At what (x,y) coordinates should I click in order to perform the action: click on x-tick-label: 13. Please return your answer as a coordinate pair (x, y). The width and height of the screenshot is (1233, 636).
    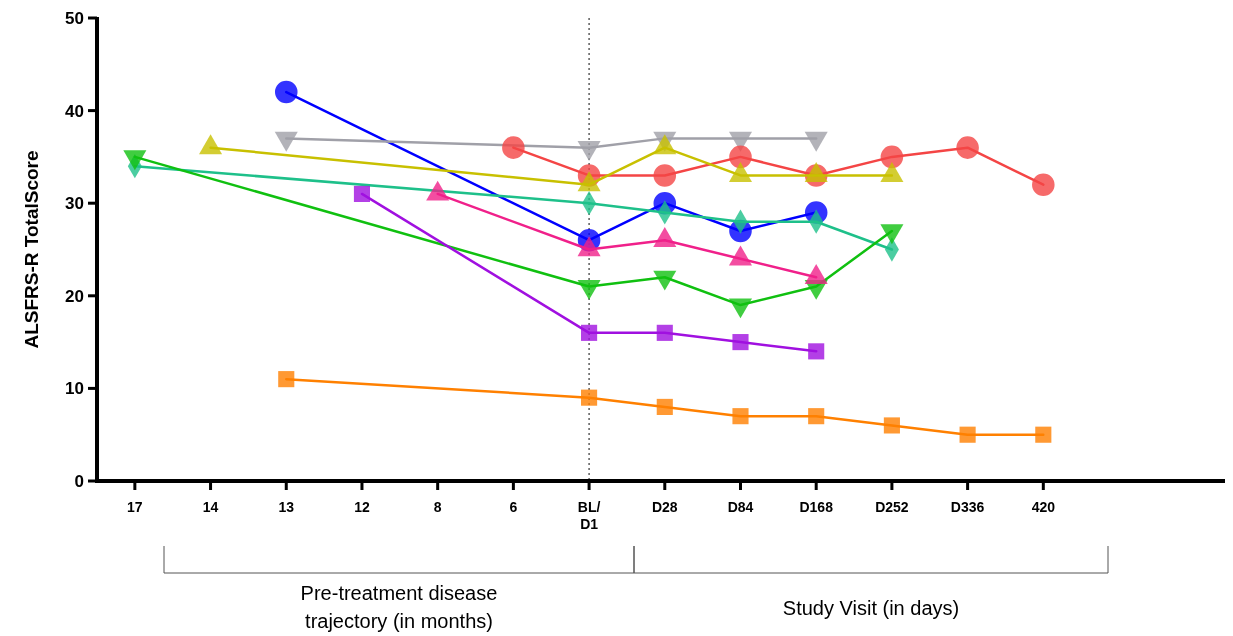
    Looking at the image, I should click on (286, 507).